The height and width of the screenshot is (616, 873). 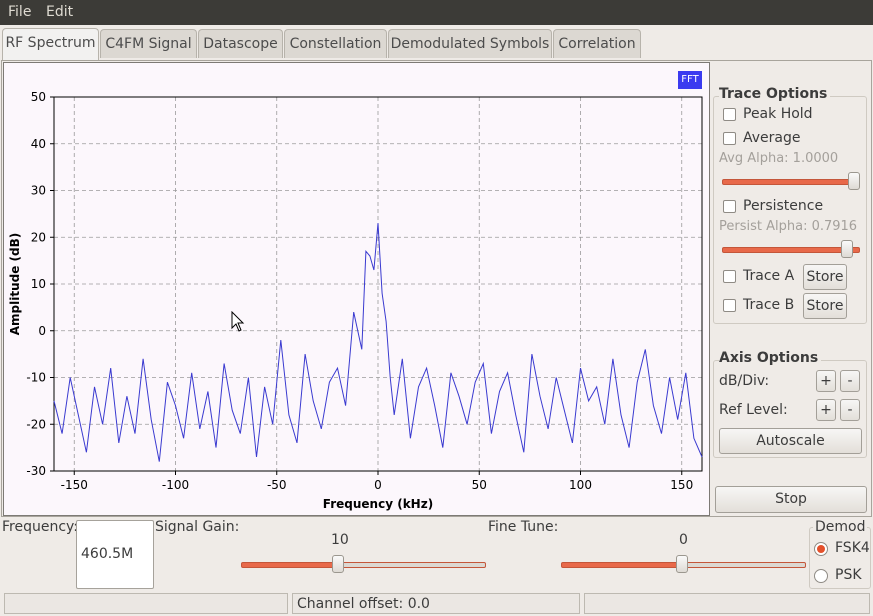 I want to click on signal-gain-label: Signal Gain:, so click(x=197, y=527).